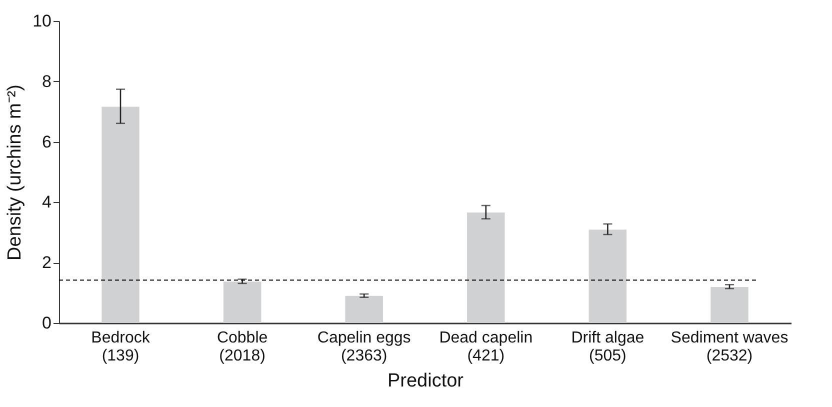 The height and width of the screenshot is (407, 832). What do you see at coordinates (607, 347) in the screenshot?
I see `x-tick-label: Drift algae (505)` at bounding box center [607, 347].